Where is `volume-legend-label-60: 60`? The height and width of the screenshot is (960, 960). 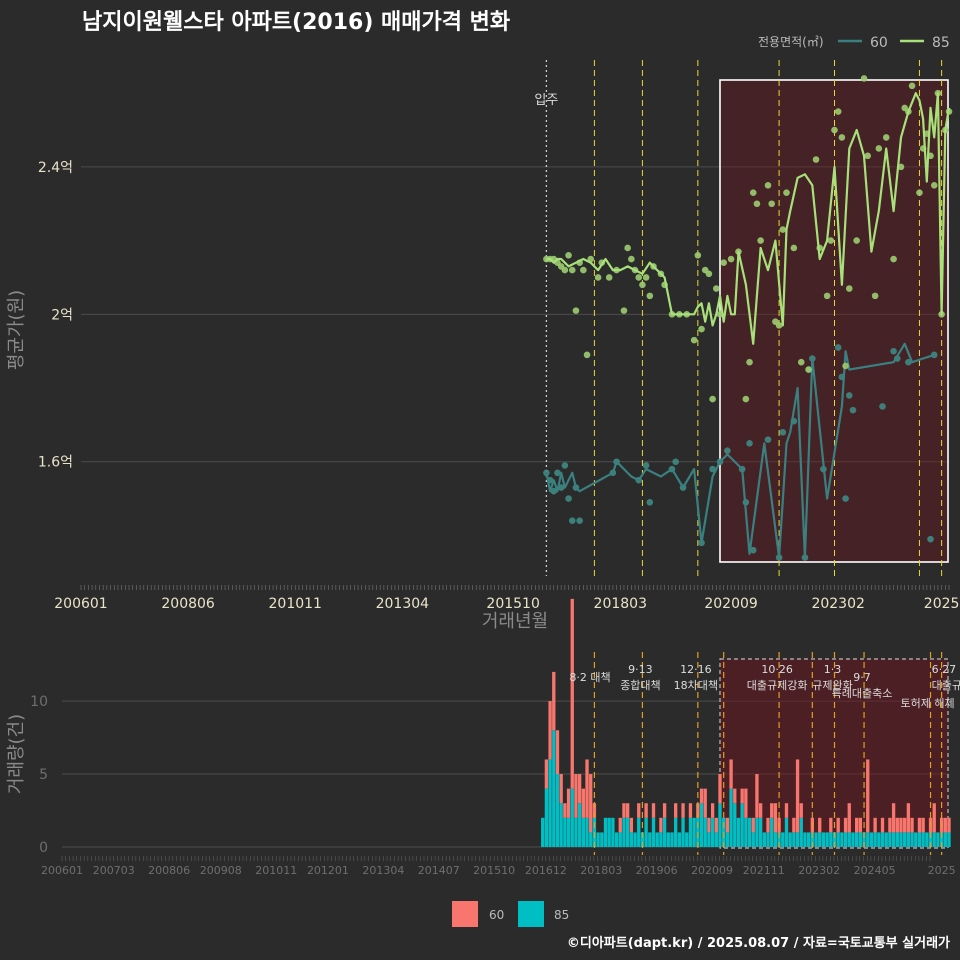 volume-legend-label-60: 60 is located at coordinates (496, 915).